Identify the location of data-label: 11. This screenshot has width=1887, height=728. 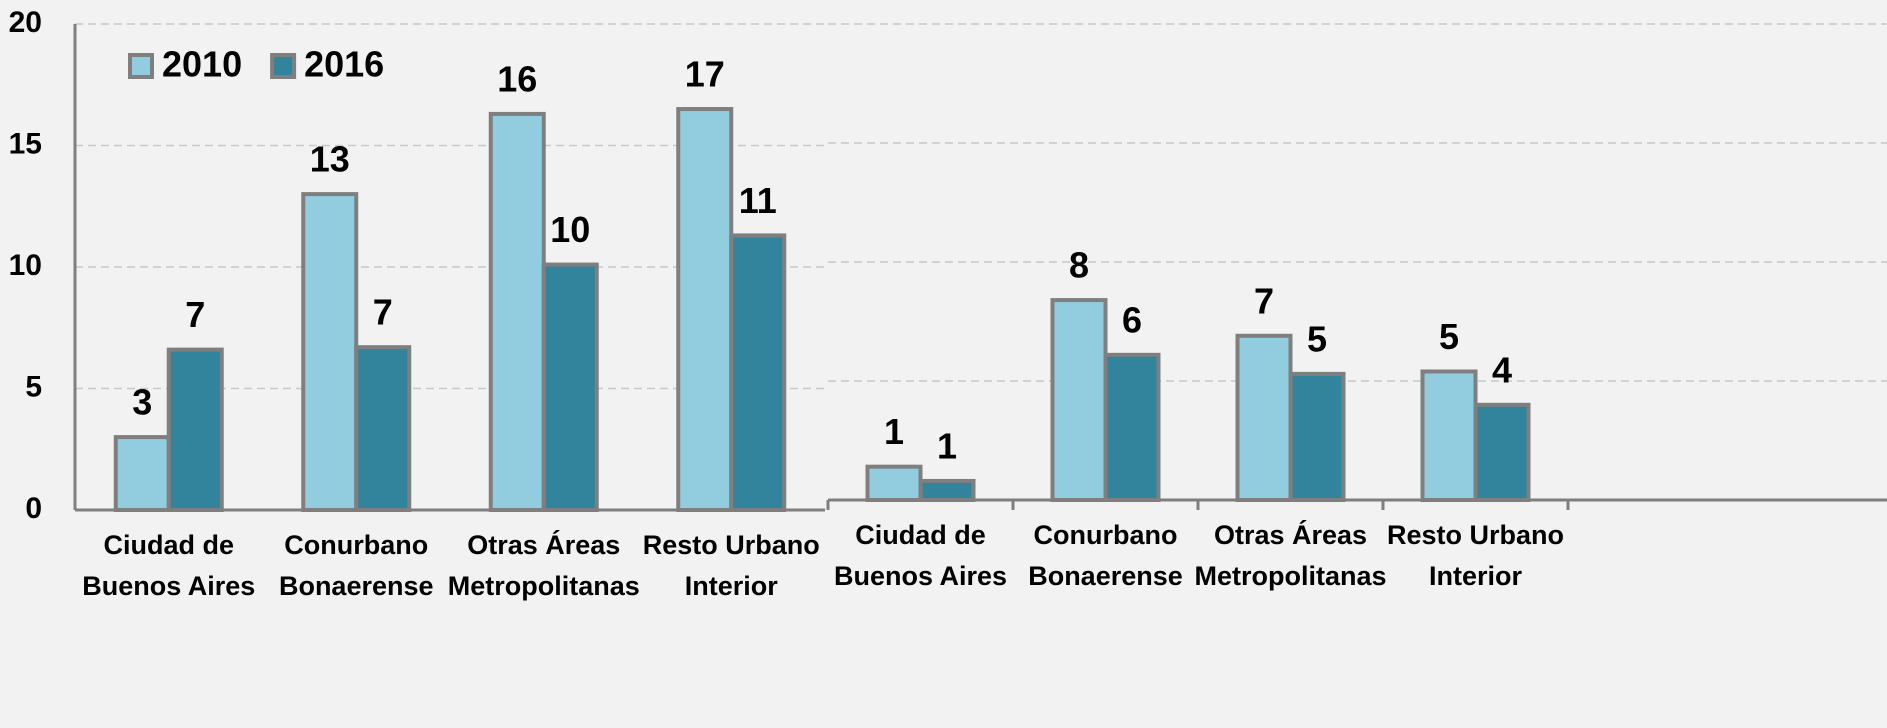
(758, 200).